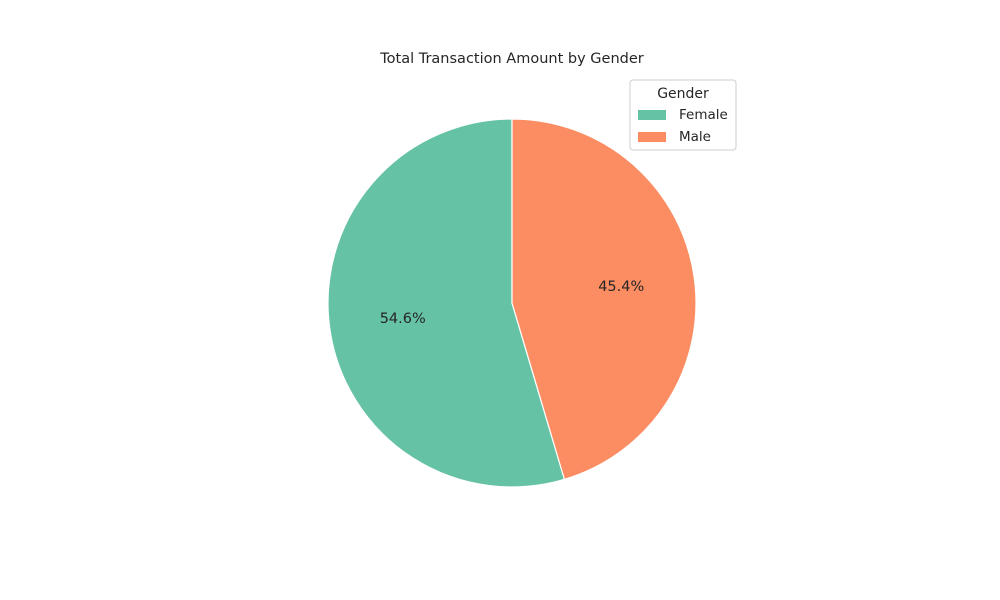 This screenshot has width=1000, height=600. What do you see at coordinates (621, 287) in the screenshot?
I see `slice-label-male: 45.4%` at bounding box center [621, 287].